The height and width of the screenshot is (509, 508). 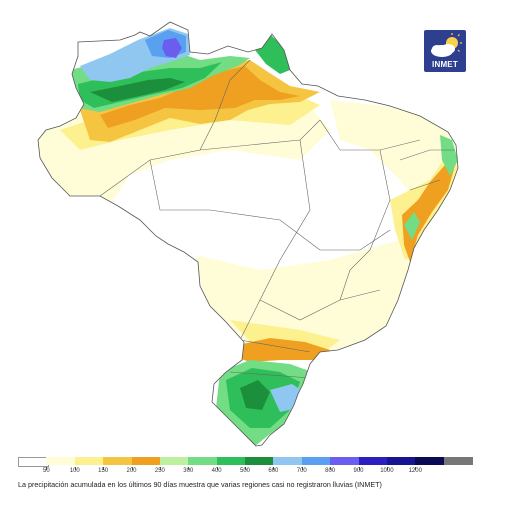 What do you see at coordinates (46, 471) in the screenshot?
I see `legend-tick-label: 50` at bounding box center [46, 471].